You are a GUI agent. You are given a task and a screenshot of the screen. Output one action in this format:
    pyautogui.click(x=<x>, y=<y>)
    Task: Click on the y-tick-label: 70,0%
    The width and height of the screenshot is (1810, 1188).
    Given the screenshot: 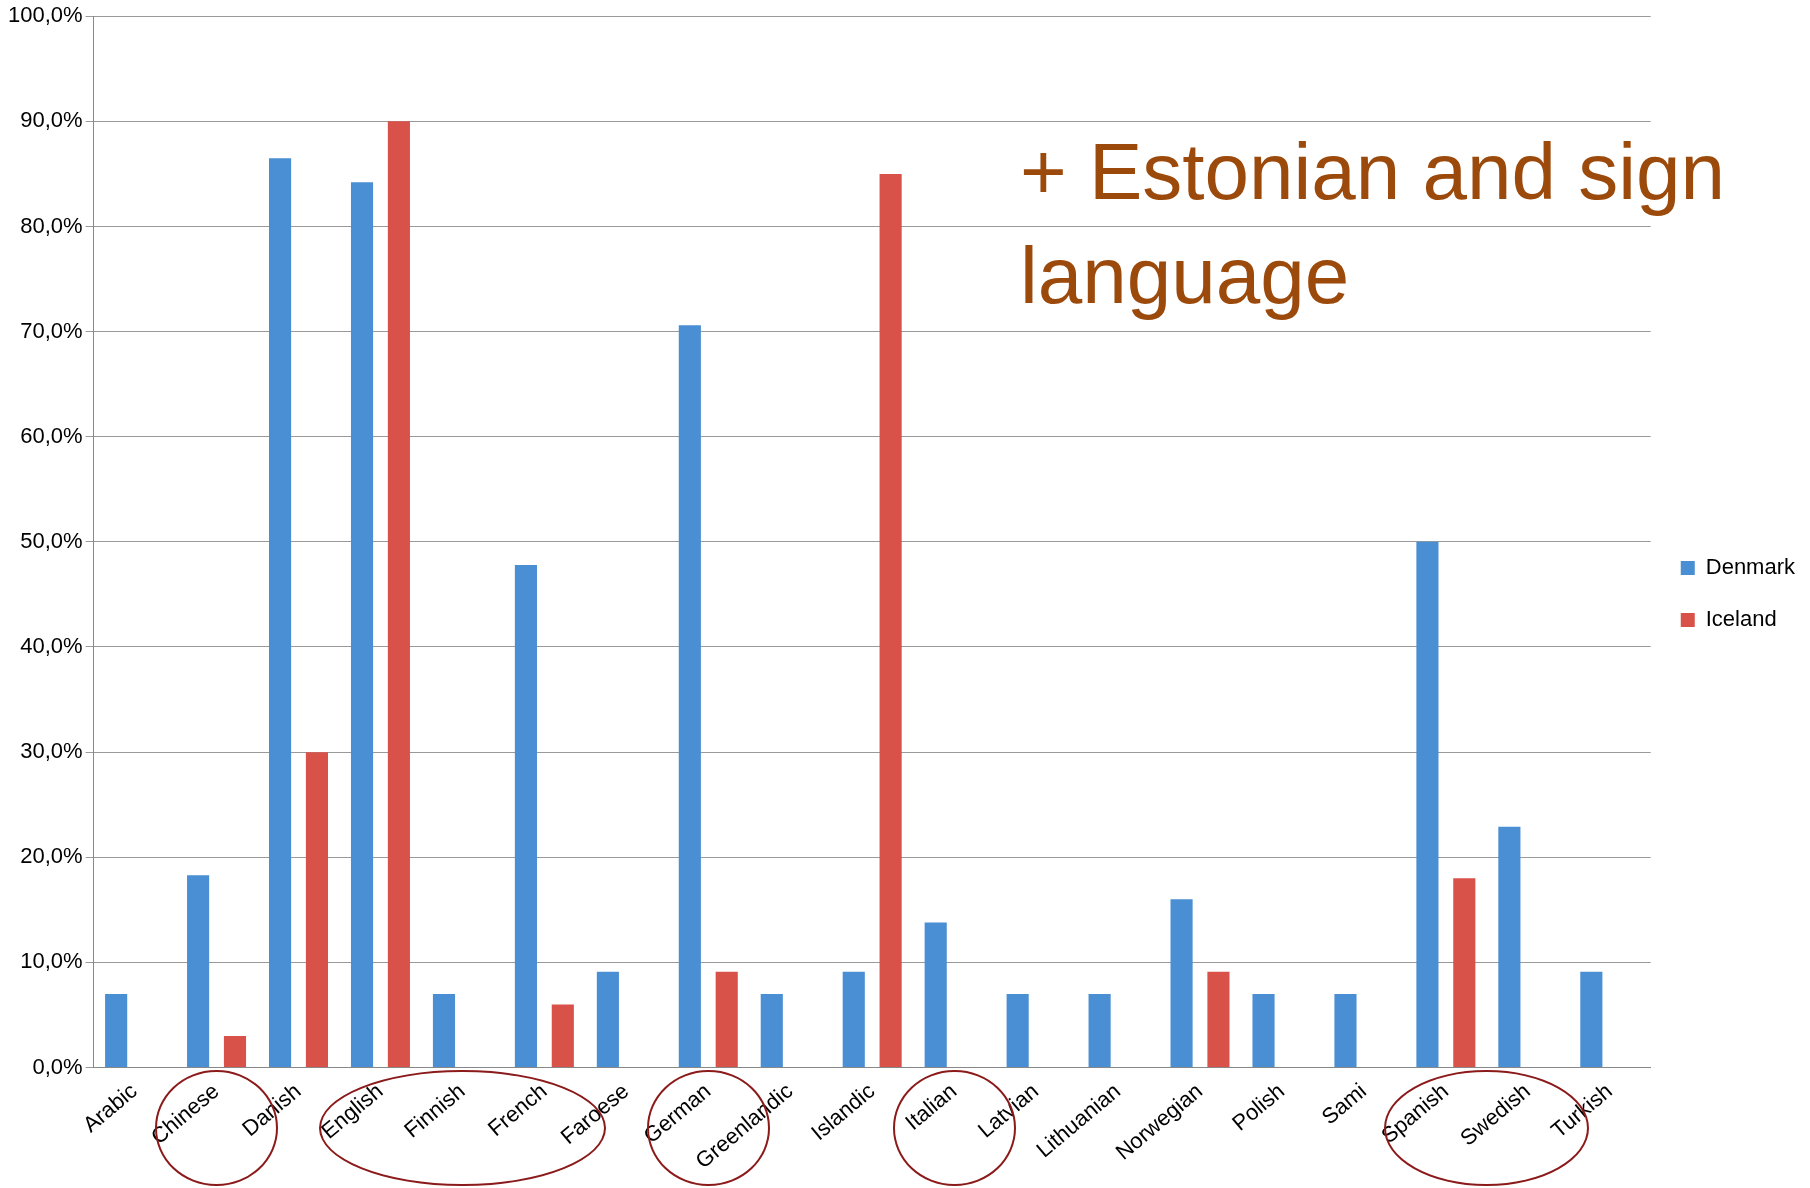 What is the action you would take?
    pyautogui.click(x=51, y=330)
    